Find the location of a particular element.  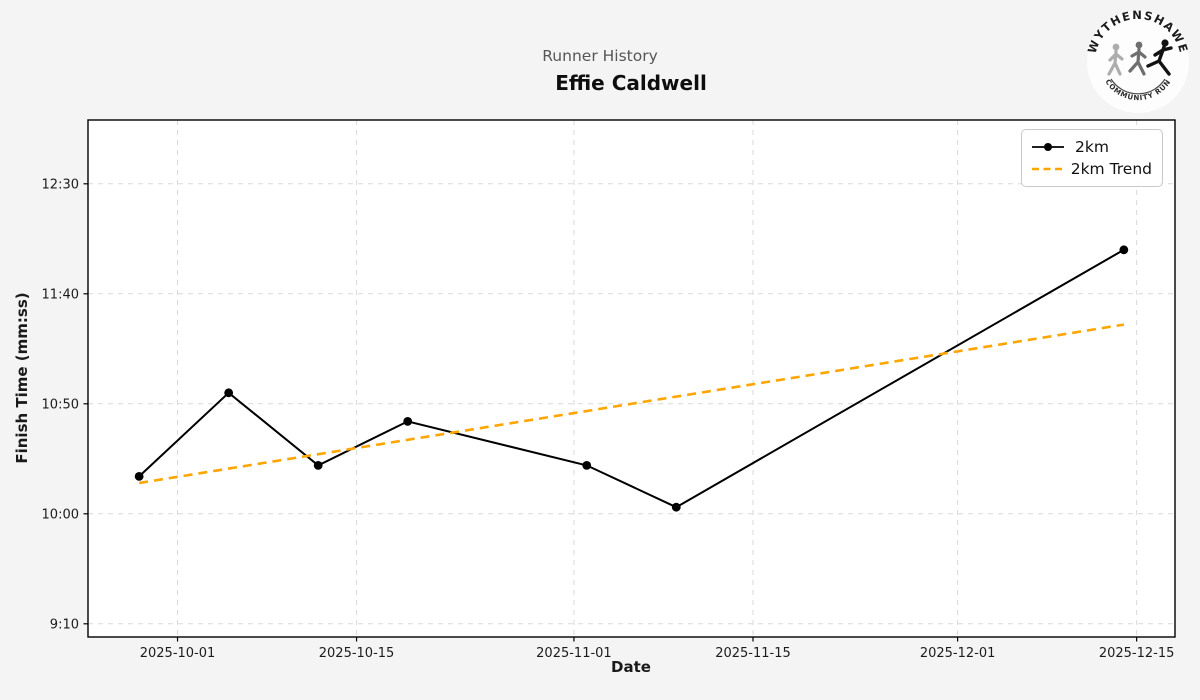

runner-icon-walker is located at coordinates (1115, 59).